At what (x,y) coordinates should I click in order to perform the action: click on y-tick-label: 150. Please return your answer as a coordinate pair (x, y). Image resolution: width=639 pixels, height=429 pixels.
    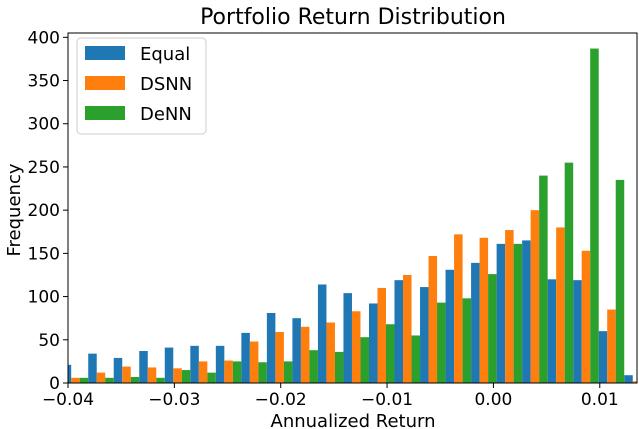
    Looking at the image, I should click on (44, 254).